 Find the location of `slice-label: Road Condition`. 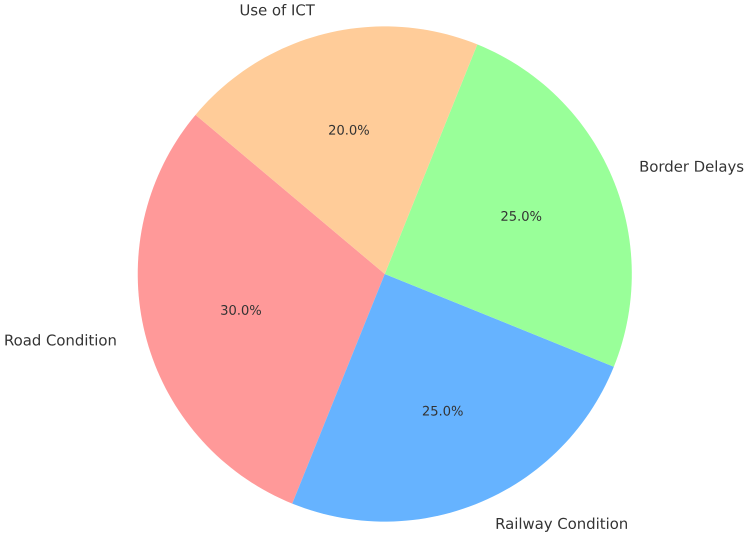

slice-label: Road Condition is located at coordinates (60, 340).